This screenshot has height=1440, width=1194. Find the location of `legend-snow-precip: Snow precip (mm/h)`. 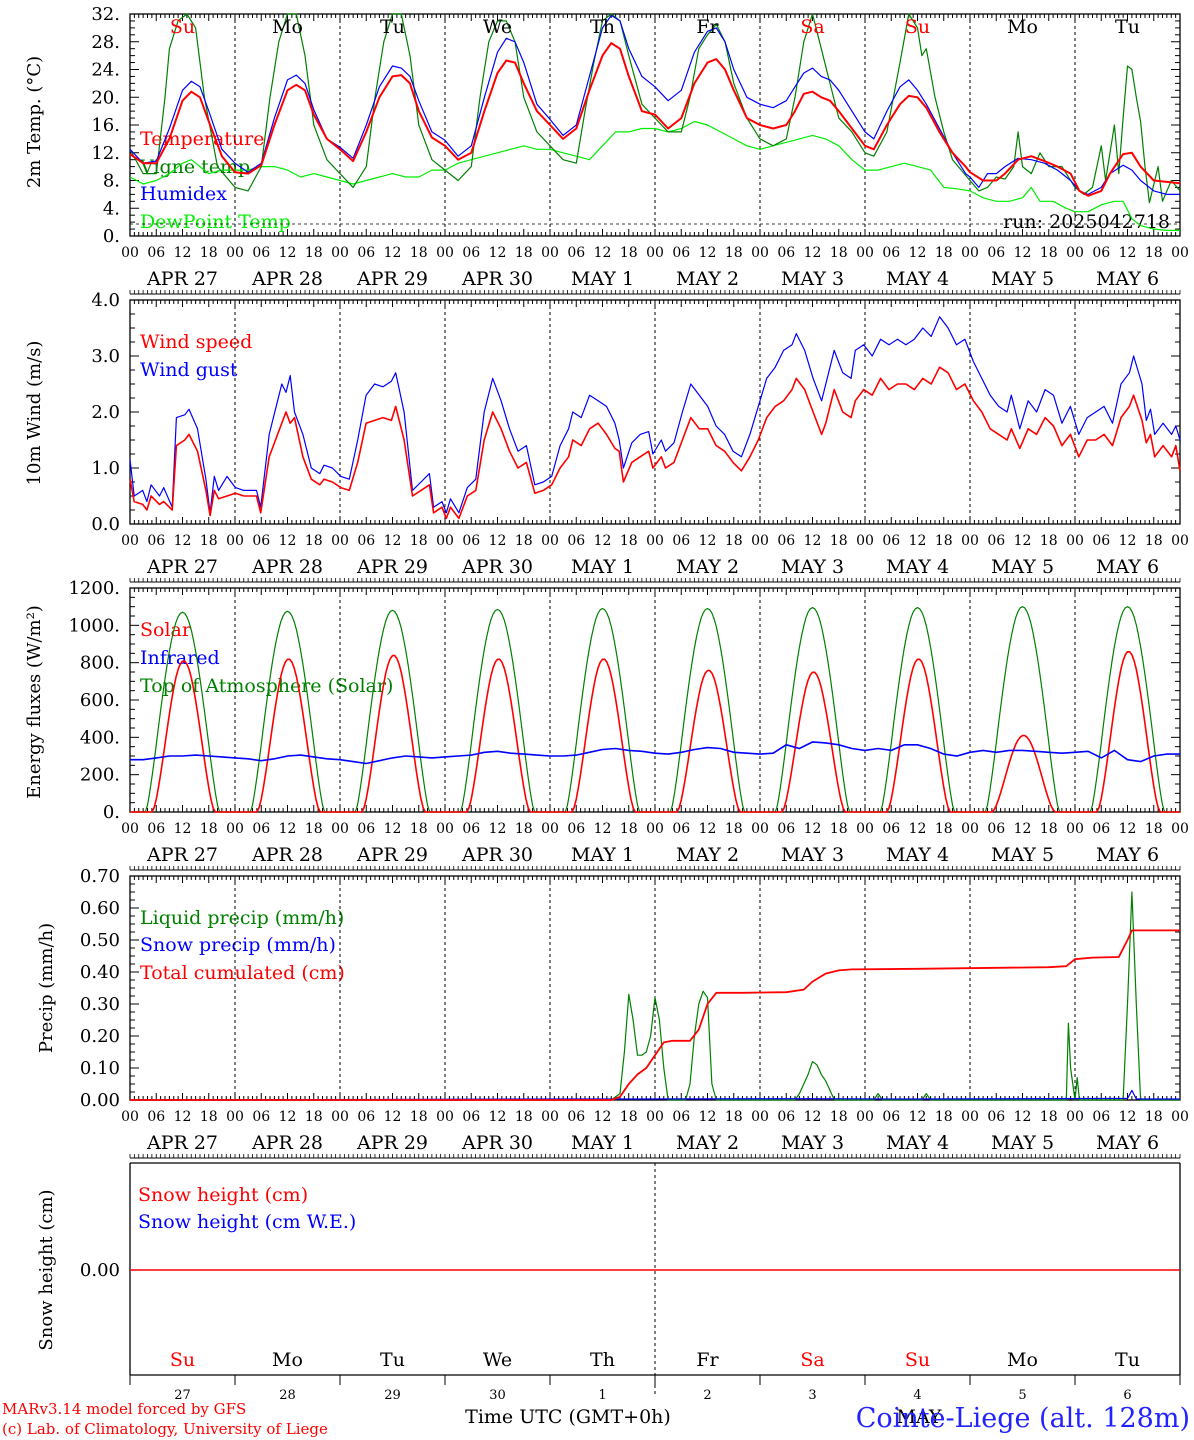

legend-snow-precip: Snow precip (mm/h) is located at coordinates (238, 945).